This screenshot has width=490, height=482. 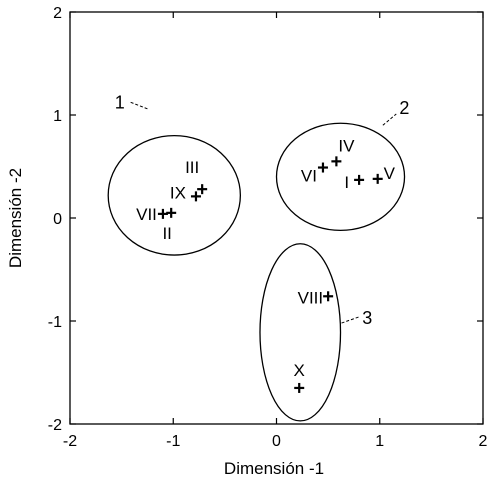 I want to click on point-X: X, so click(x=299, y=377).